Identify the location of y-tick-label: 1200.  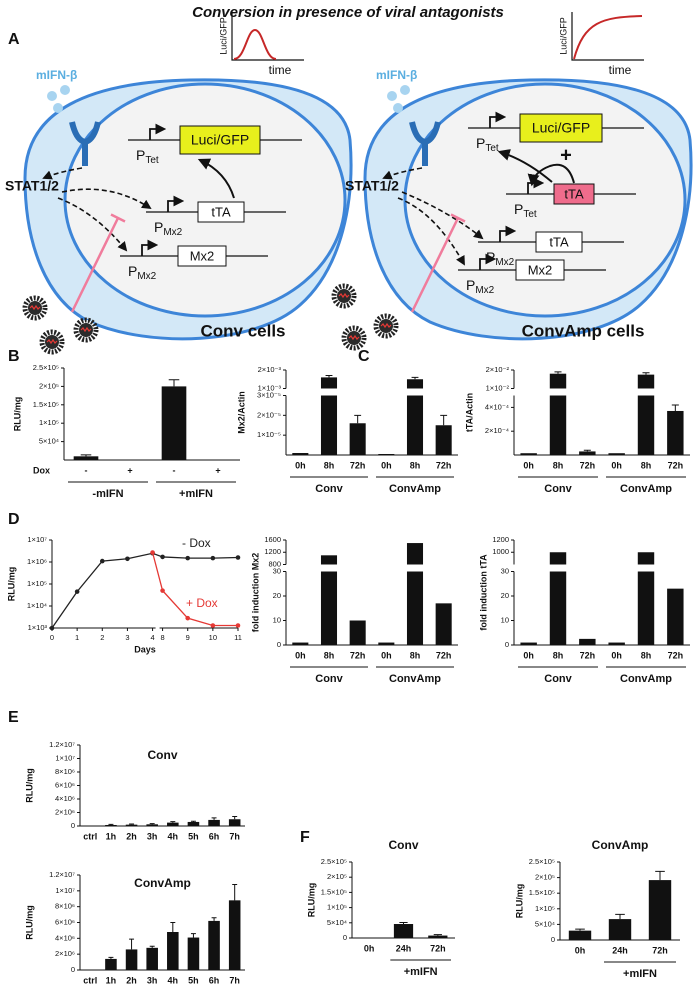
(272, 551).